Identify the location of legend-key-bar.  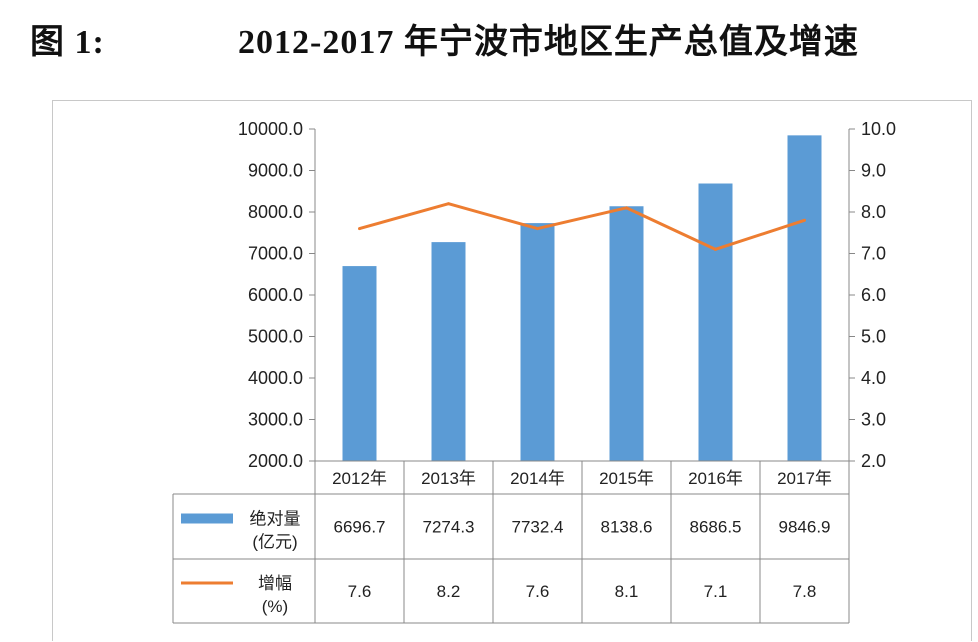
(207, 518).